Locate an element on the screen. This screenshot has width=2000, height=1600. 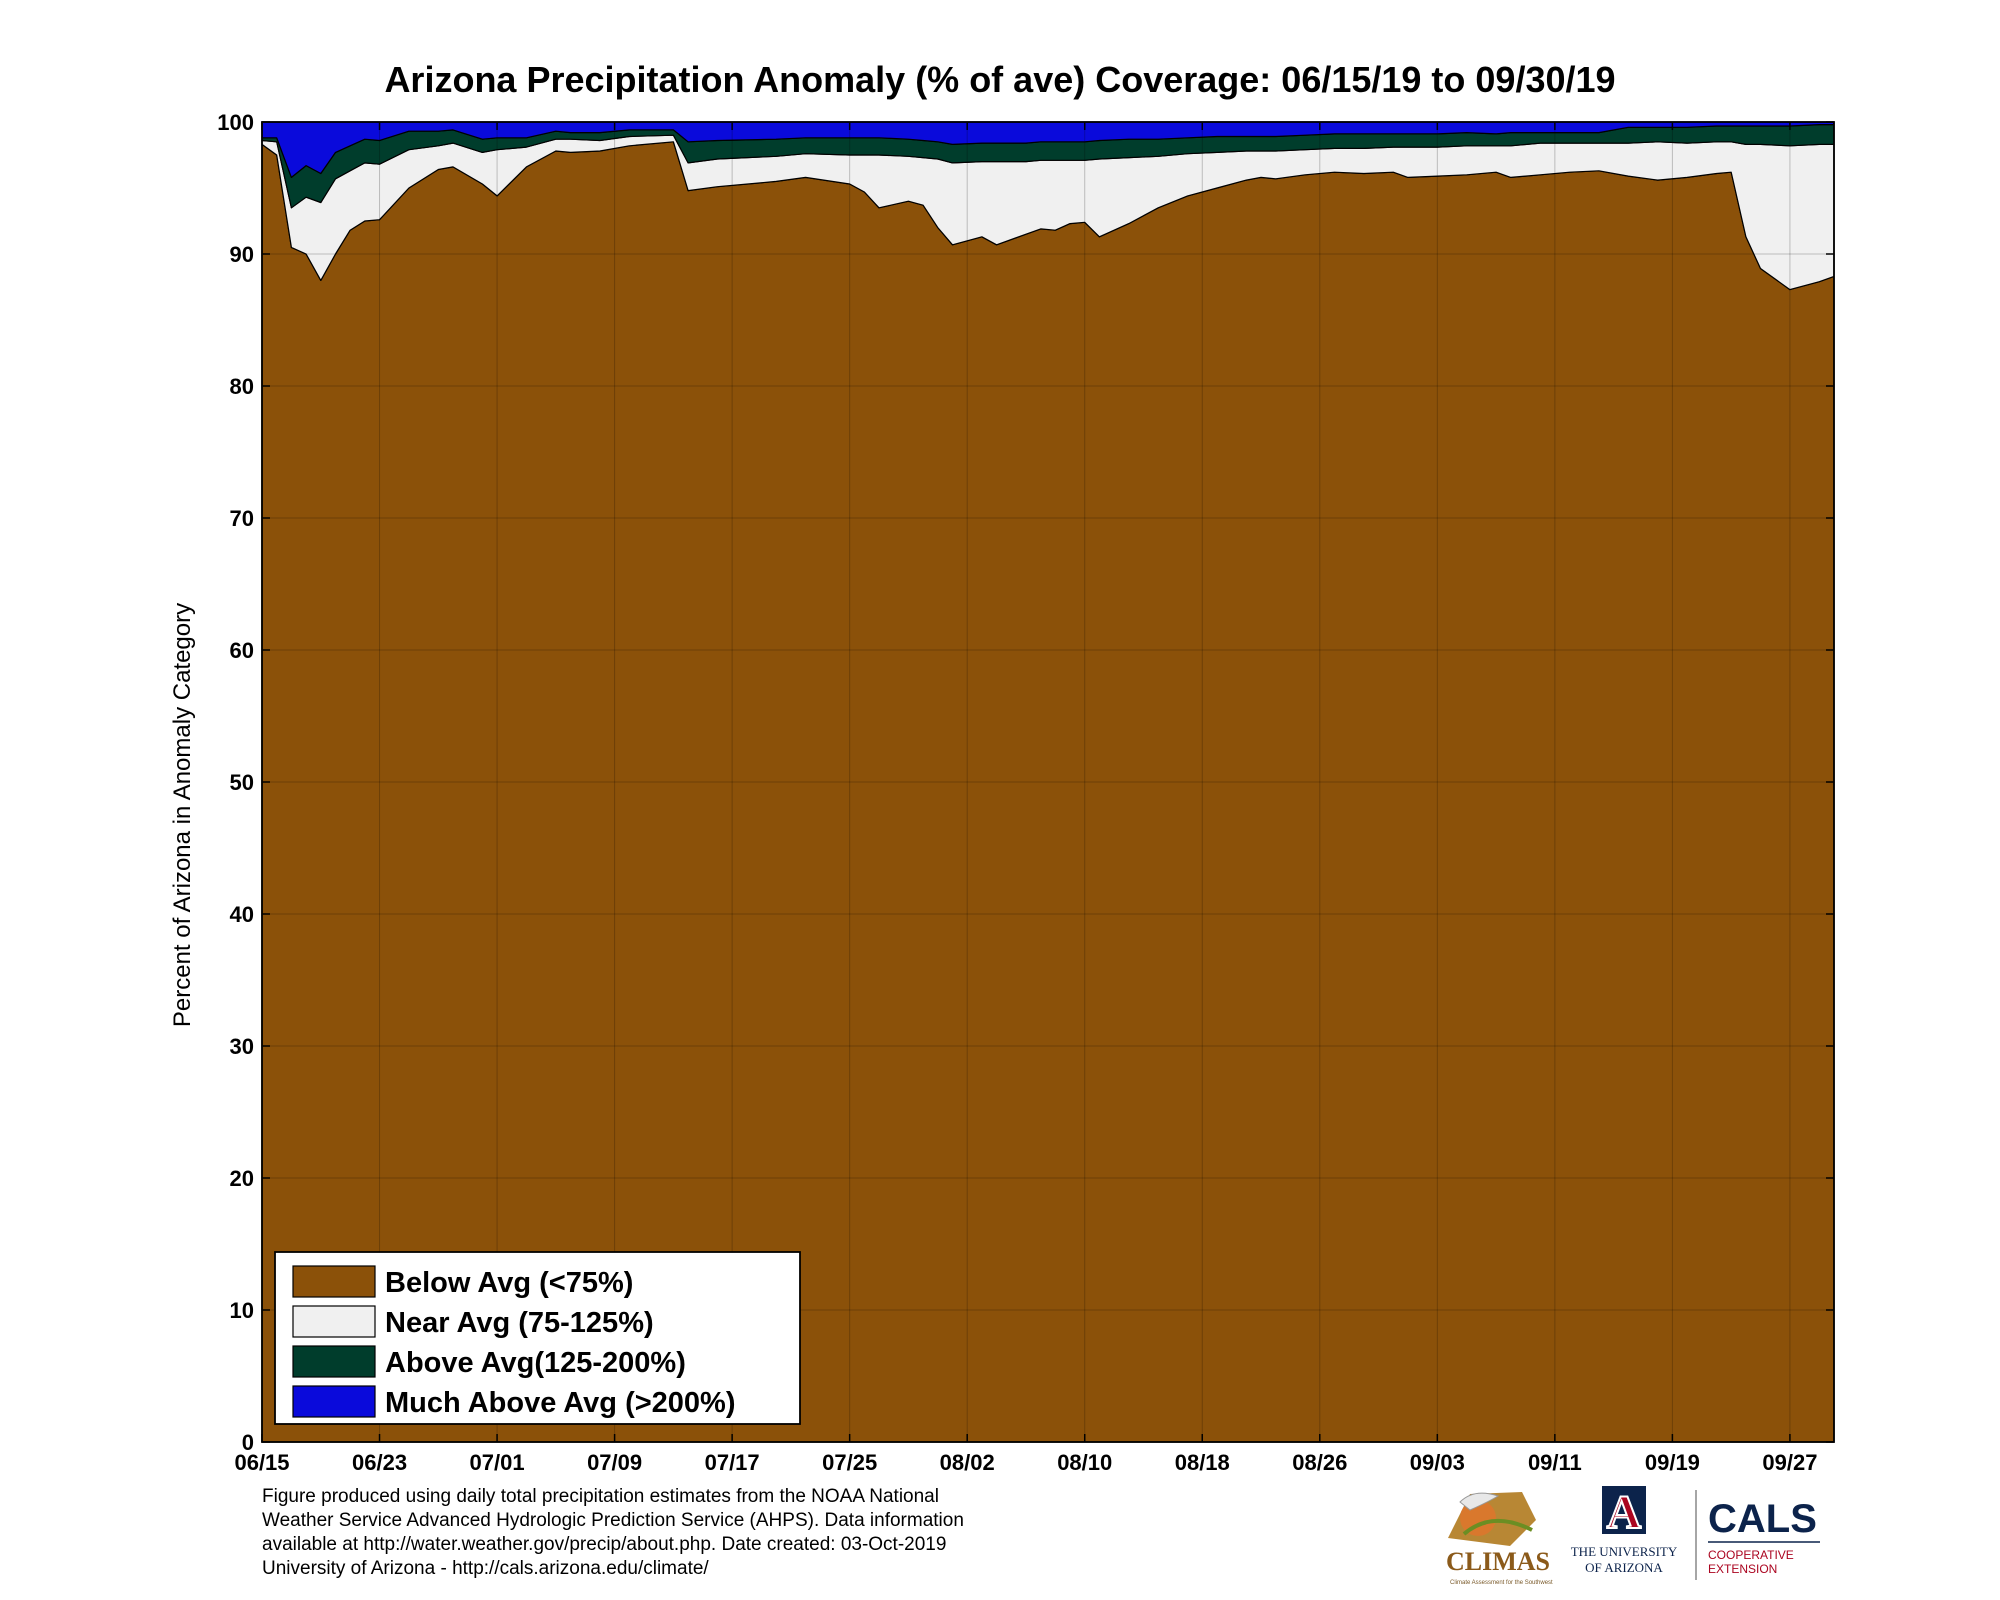
y-axis-label: Percent of Arizona in Anomaly Category is located at coordinates (182, 815).